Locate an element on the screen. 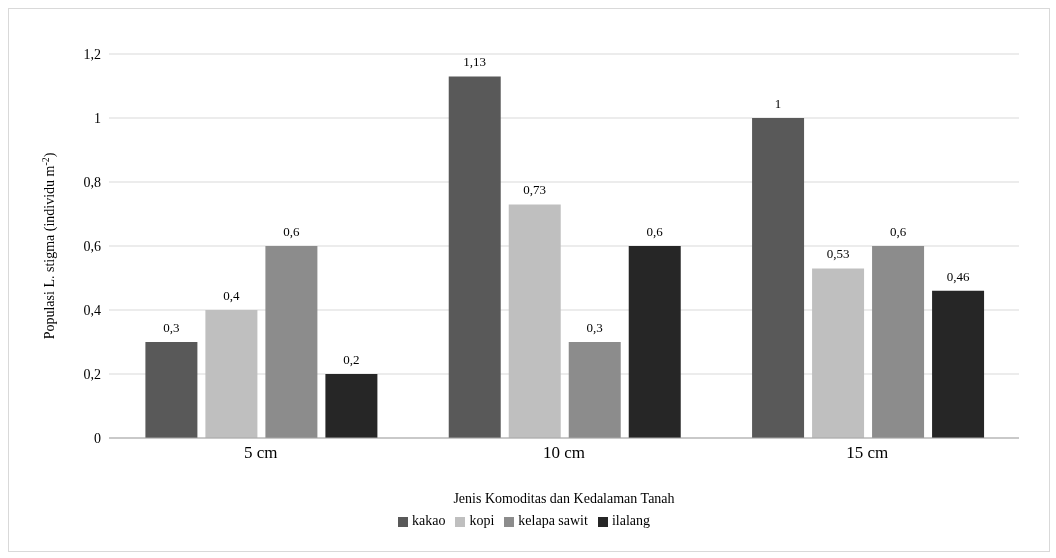  data-label: 0,46 is located at coordinates (958, 276).